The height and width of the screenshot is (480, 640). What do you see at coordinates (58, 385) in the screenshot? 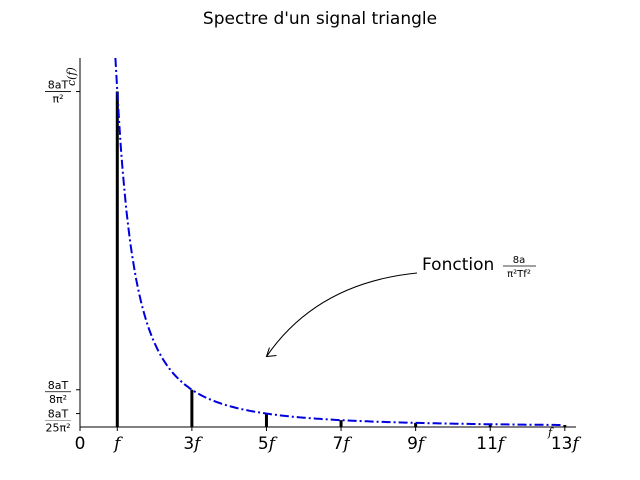
I see `y-tick-label-num-1: 8aT` at bounding box center [58, 385].